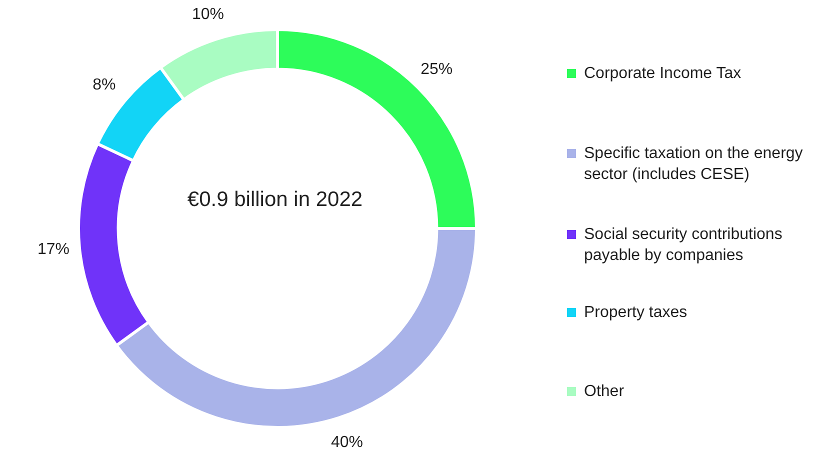  What do you see at coordinates (275, 200) in the screenshot?
I see `text: €0.9 billion in 2022` at bounding box center [275, 200].